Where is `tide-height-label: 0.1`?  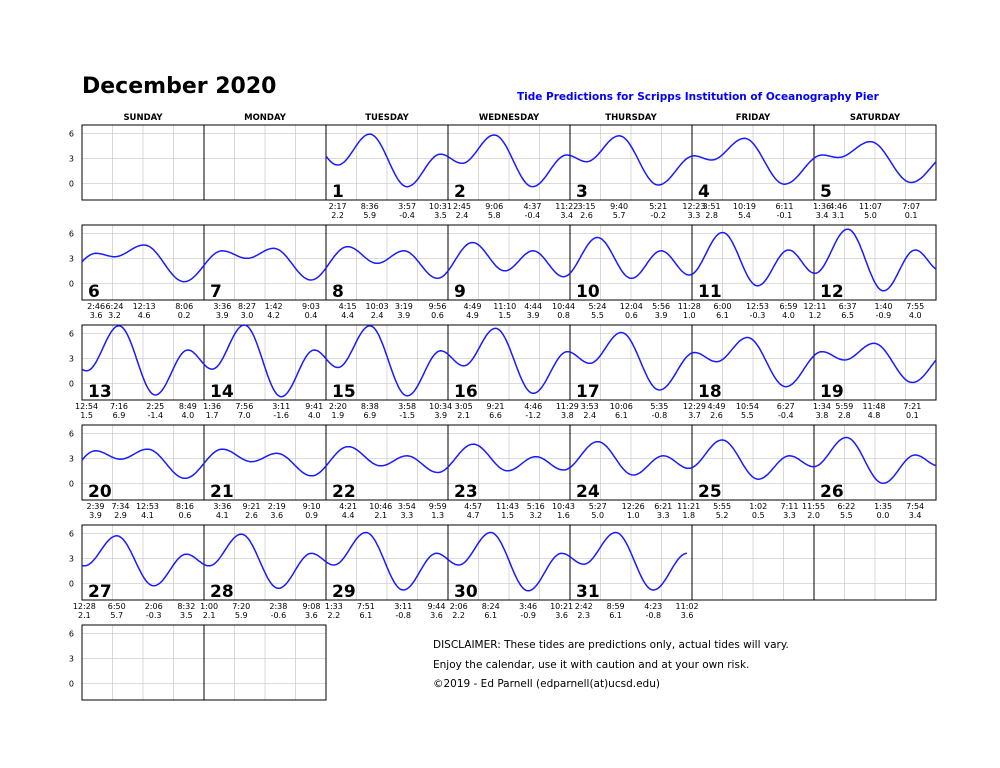 tide-height-label: 0.1 is located at coordinates (911, 215).